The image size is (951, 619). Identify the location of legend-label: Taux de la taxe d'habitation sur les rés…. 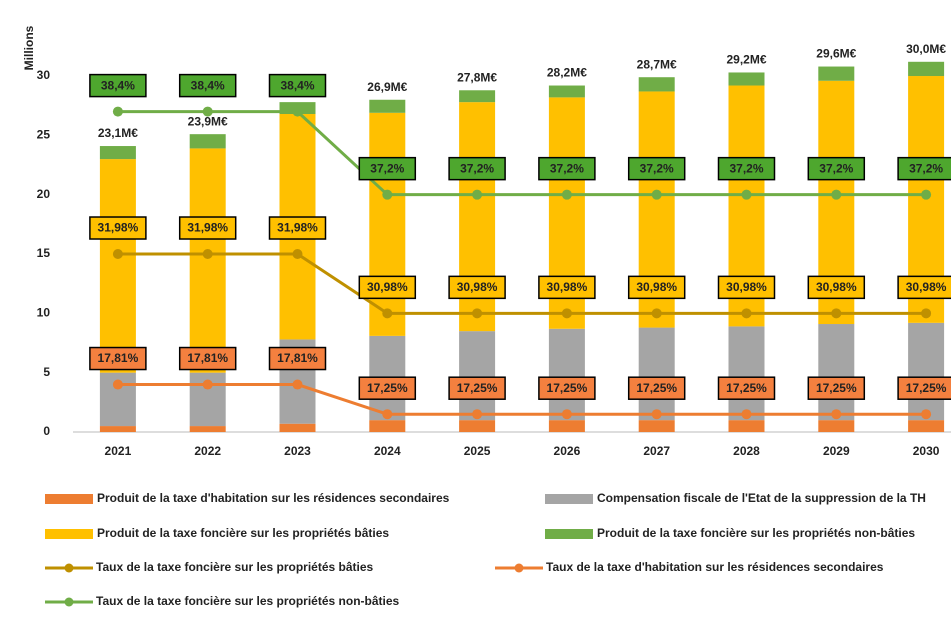
(715, 567).